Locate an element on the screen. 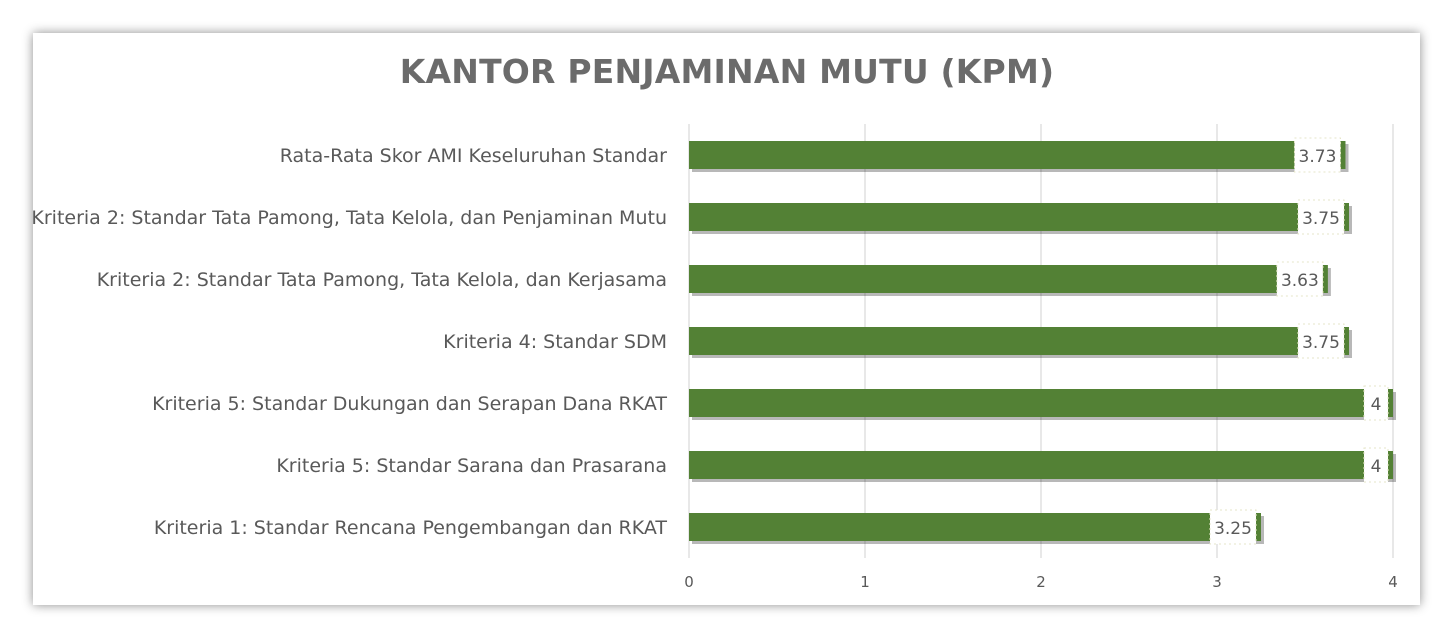  x-tick-label: 1 is located at coordinates (865, 582).